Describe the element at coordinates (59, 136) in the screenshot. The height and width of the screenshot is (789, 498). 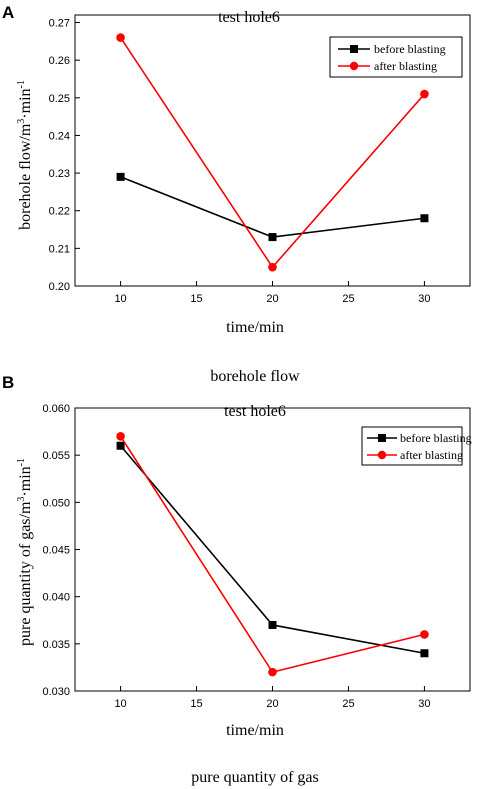
I see `chart-a-y-tick-label: 0.24` at that location.